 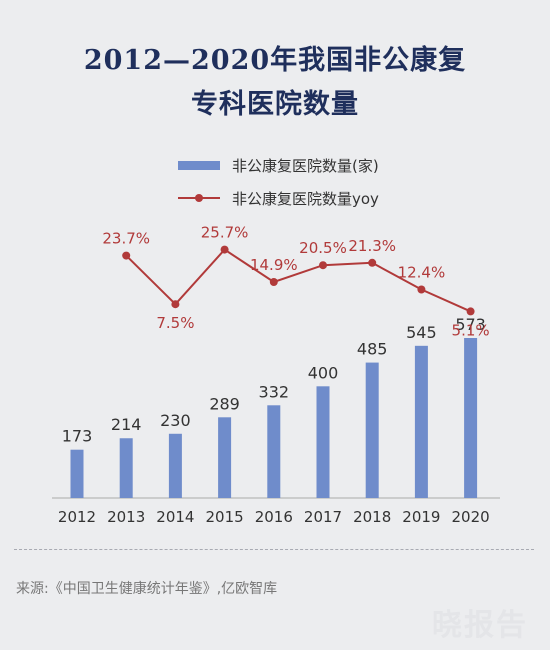 What do you see at coordinates (372, 517) in the screenshot?
I see `x-tick-2018: 2018` at bounding box center [372, 517].